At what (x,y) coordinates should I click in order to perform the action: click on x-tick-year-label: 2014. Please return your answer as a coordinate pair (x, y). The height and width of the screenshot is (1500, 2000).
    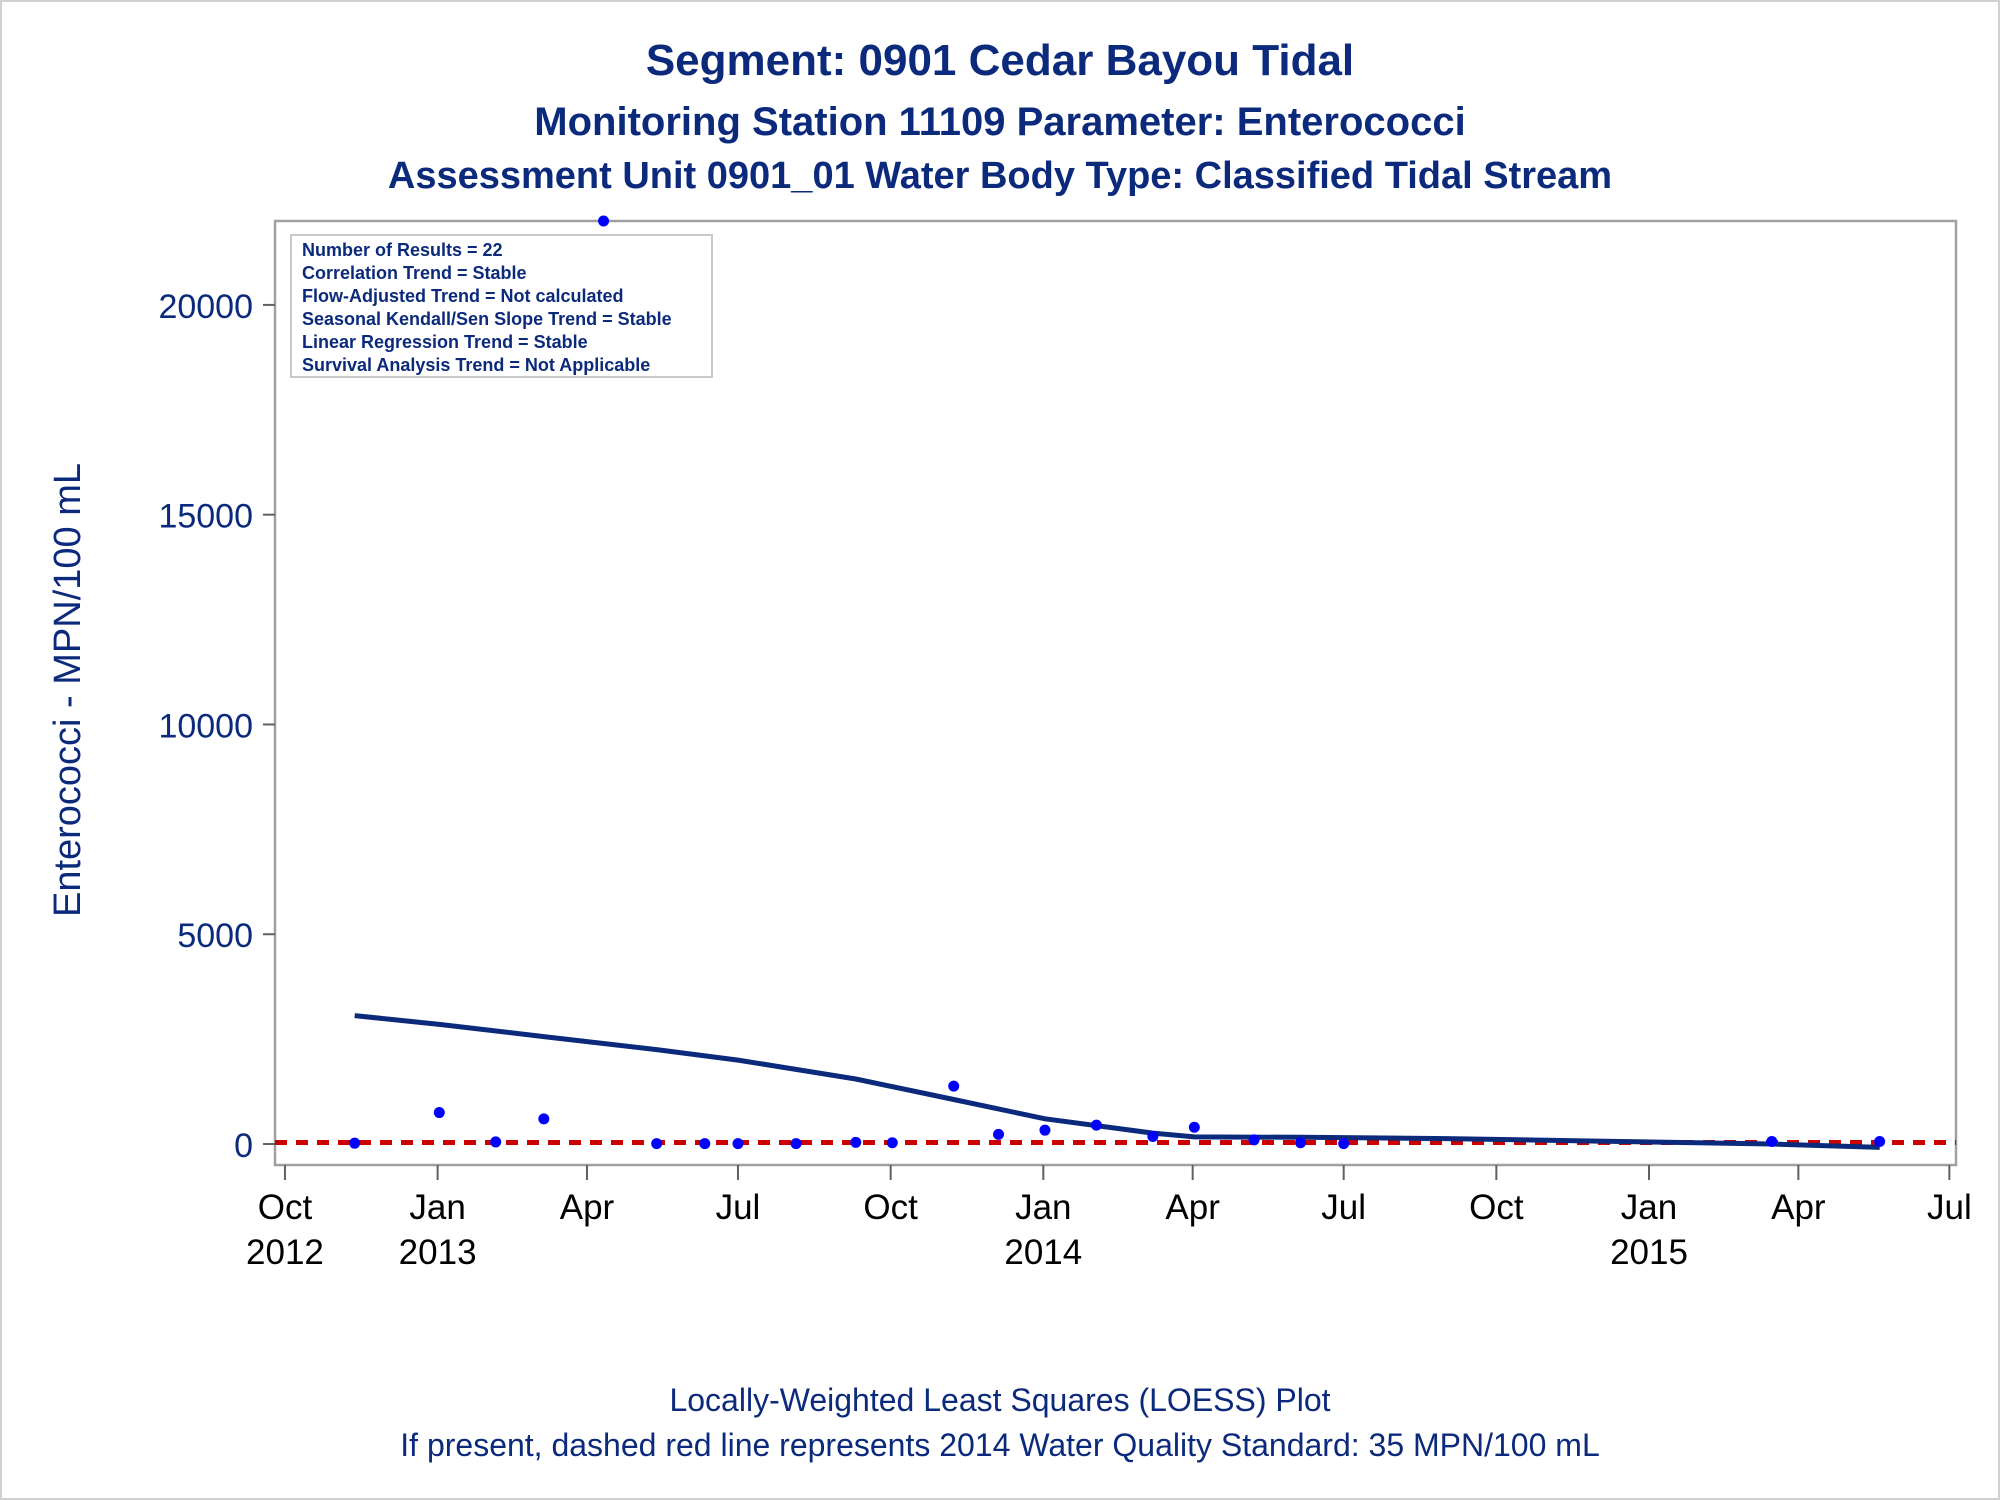
    Looking at the image, I should click on (1043, 1252).